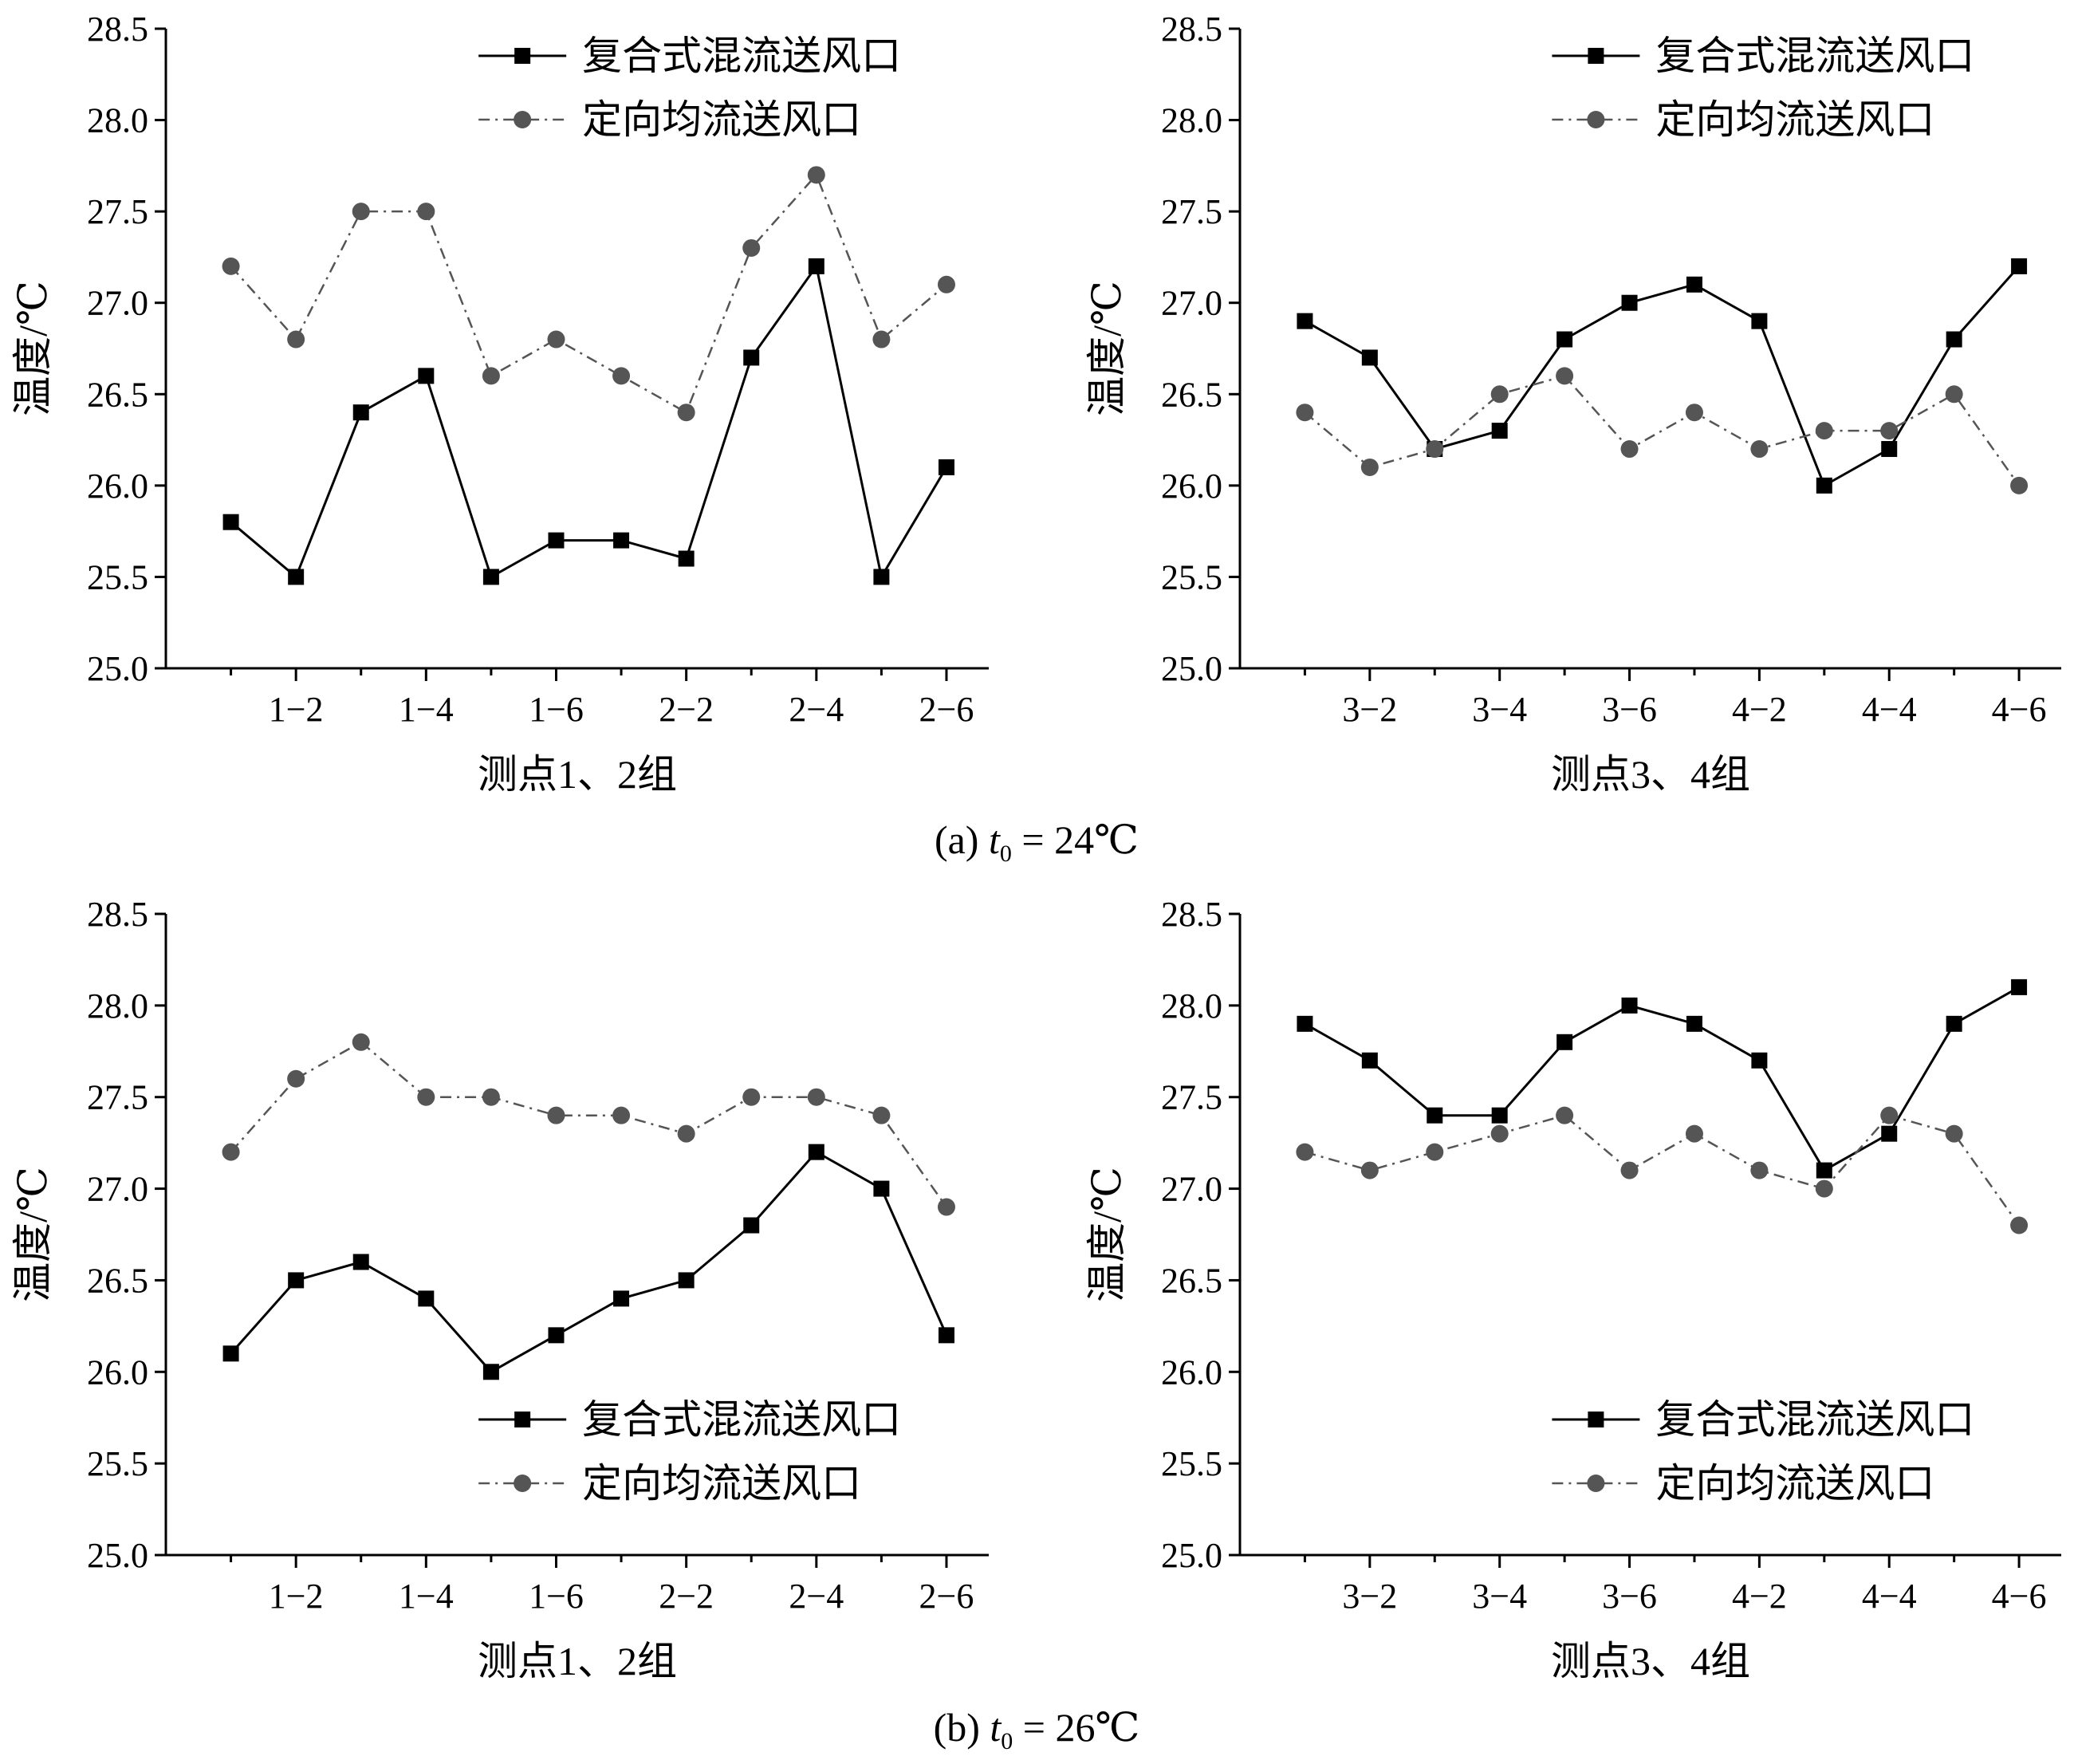 The image size is (2074, 1764). I want to click on x-tick-label: 3−4, so click(1499, 709).